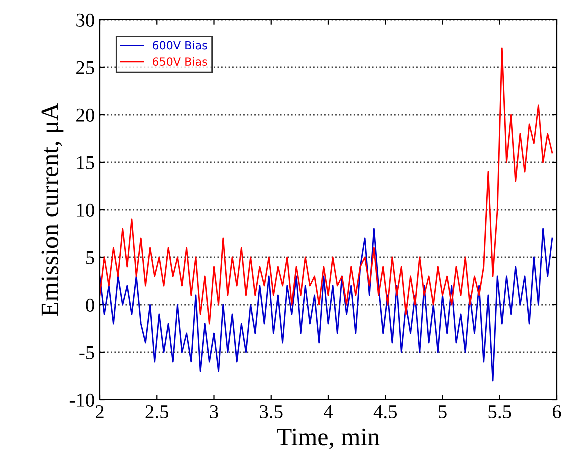  What do you see at coordinates (87, 353) in the screenshot?
I see `y-tick-label: -5` at bounding box center [87, 353].